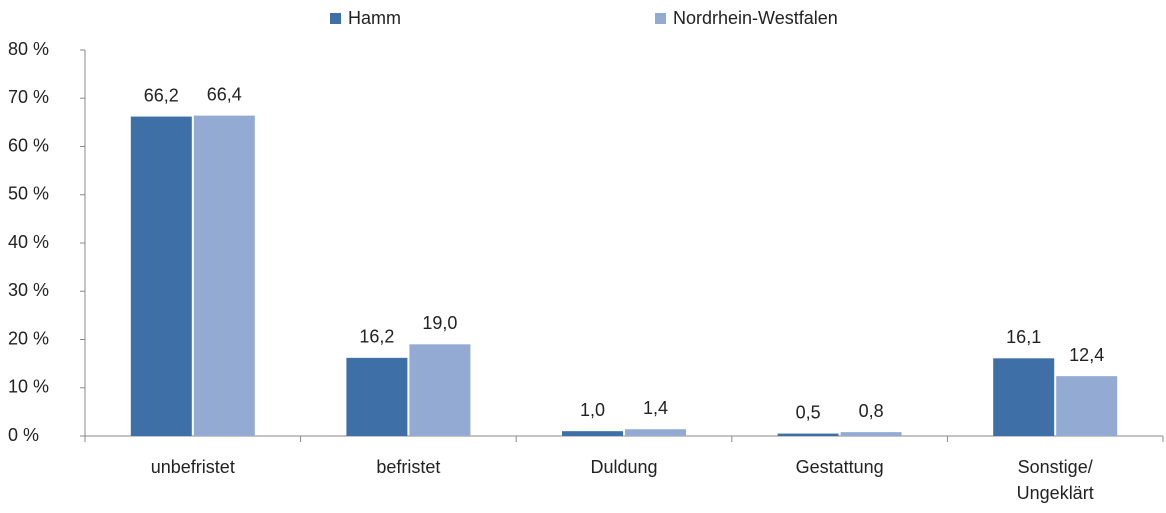  Describe the element at coordinates (1023, 337) in the screenshot. I see `value-label: 16,1` at that location.